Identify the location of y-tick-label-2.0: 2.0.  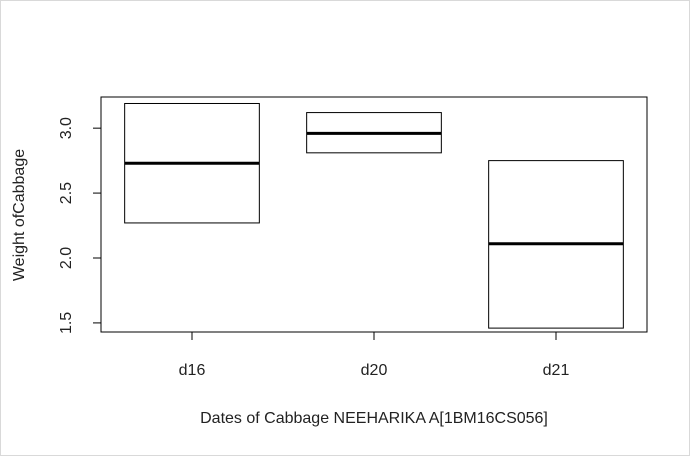
(66, 258).